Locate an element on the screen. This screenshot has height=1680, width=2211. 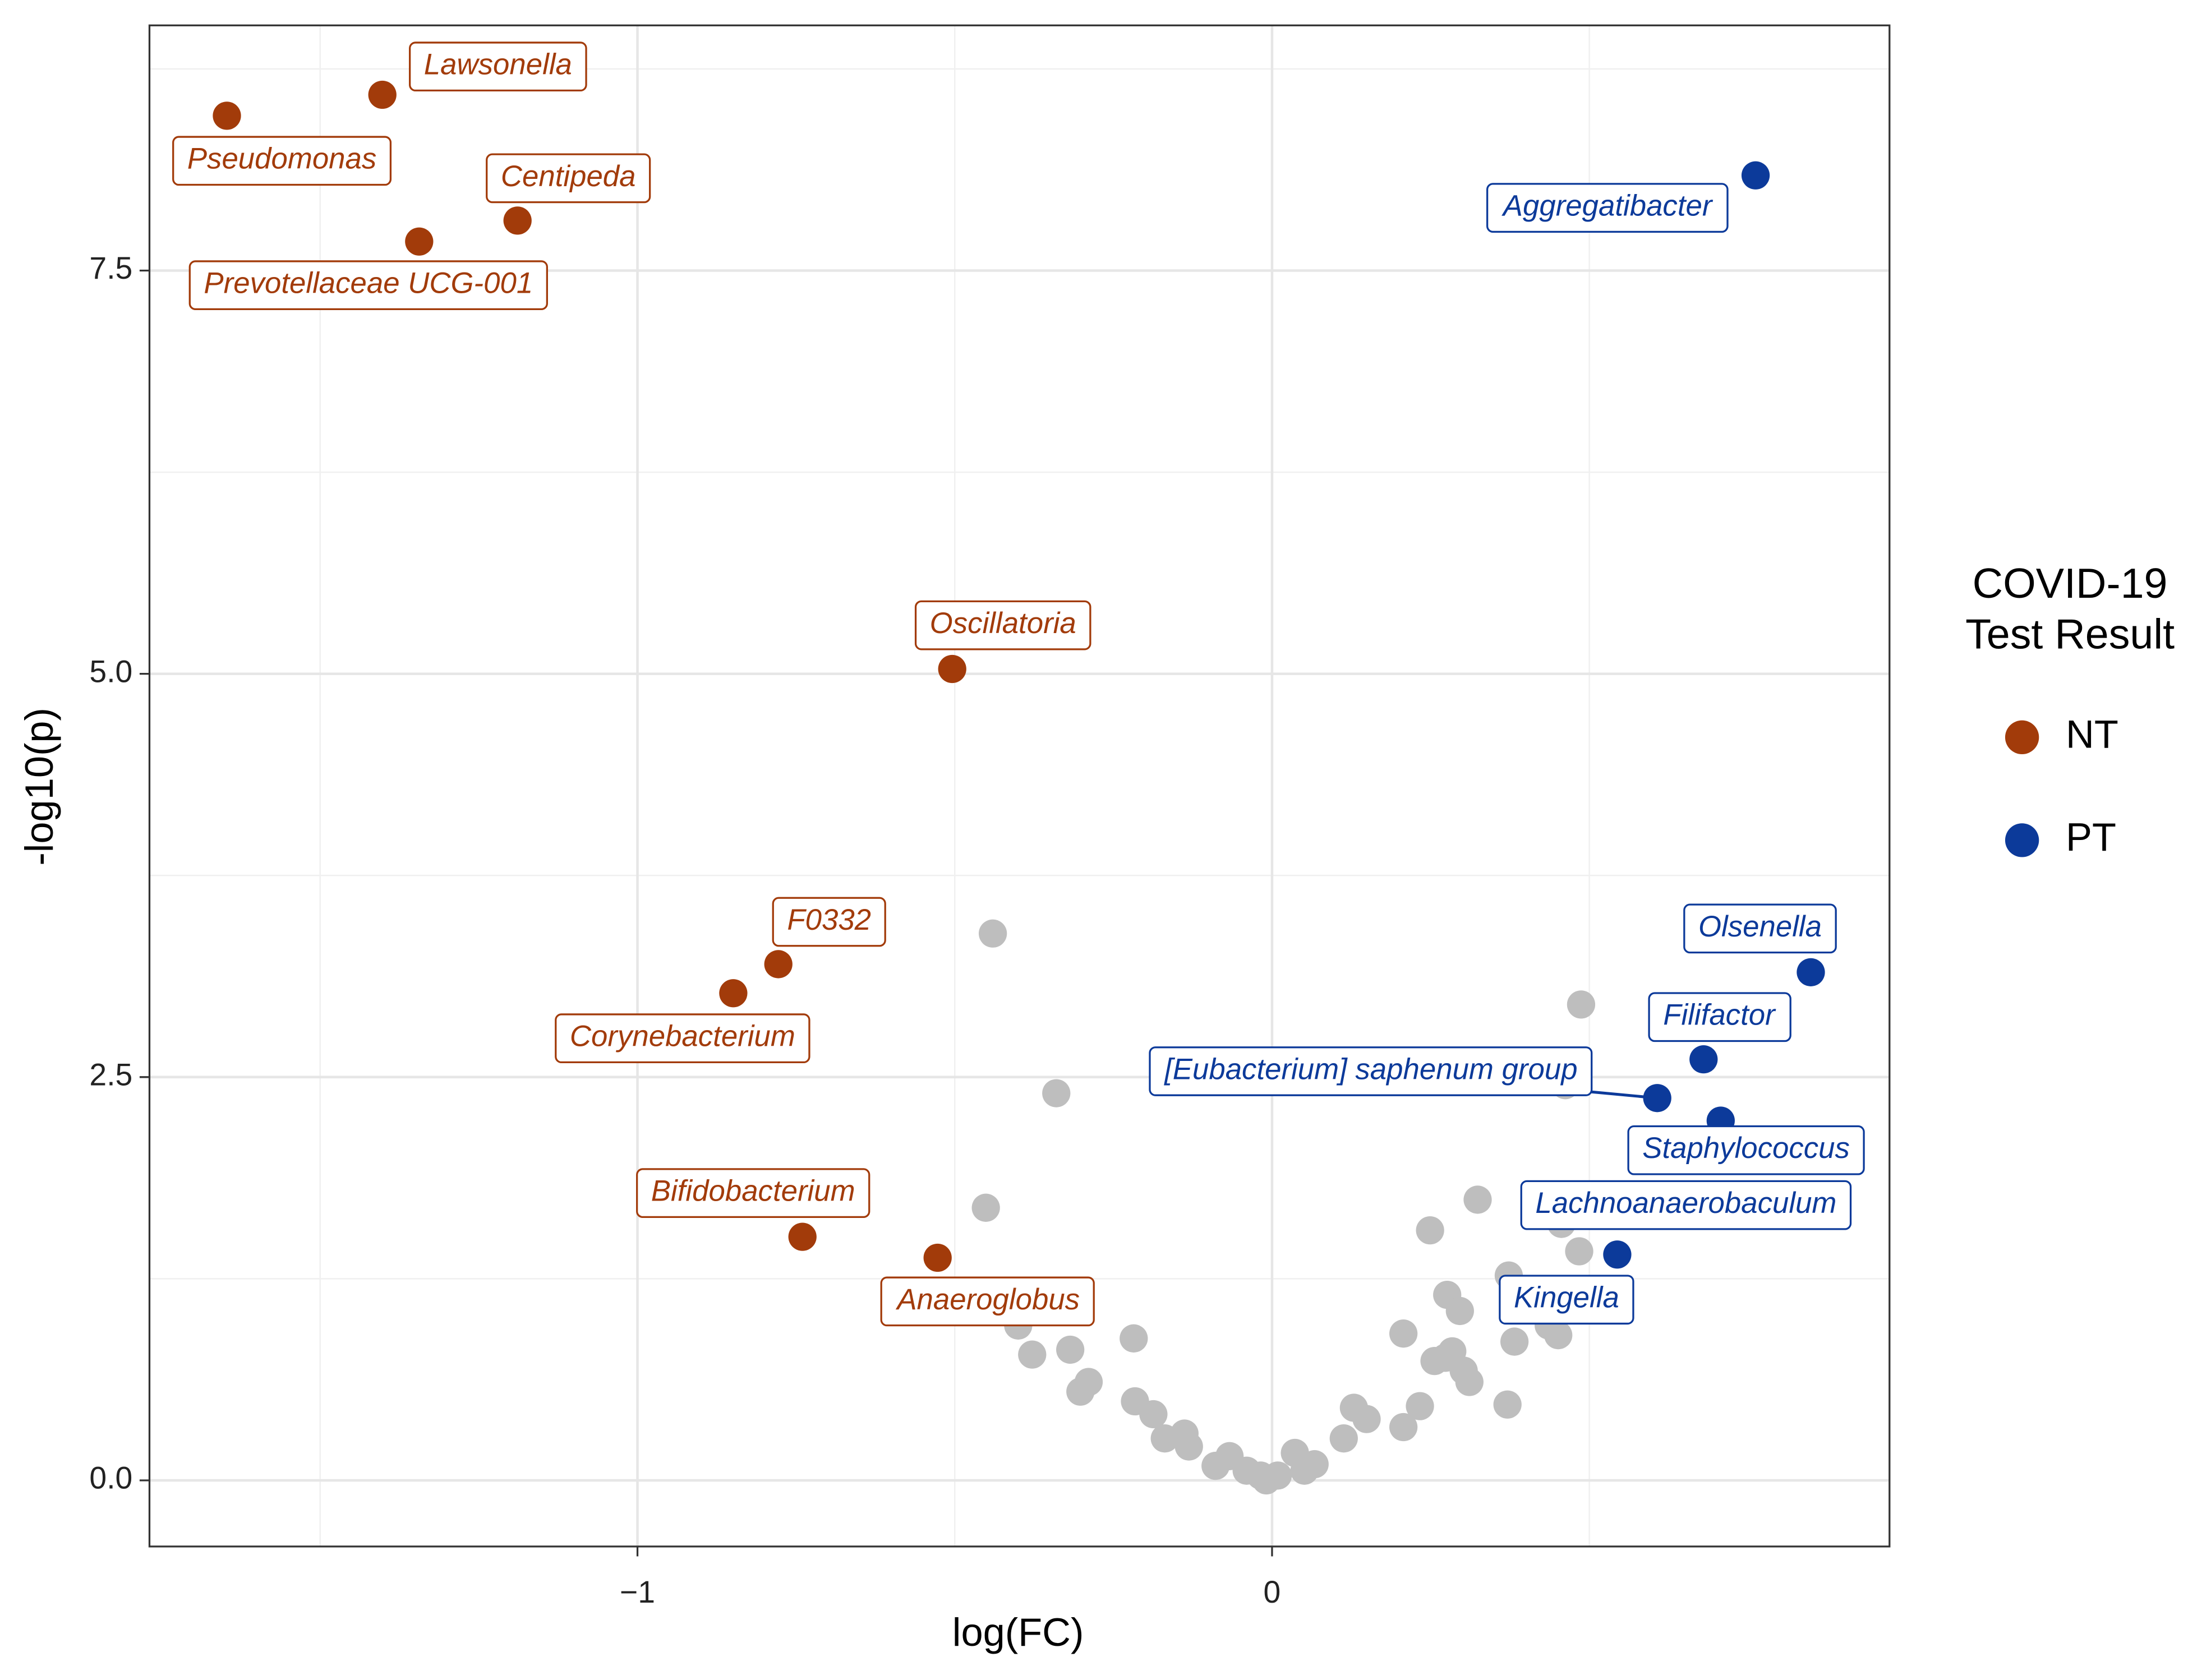
point-label: Anaeroglobus is located at coordinates (987, 1301).